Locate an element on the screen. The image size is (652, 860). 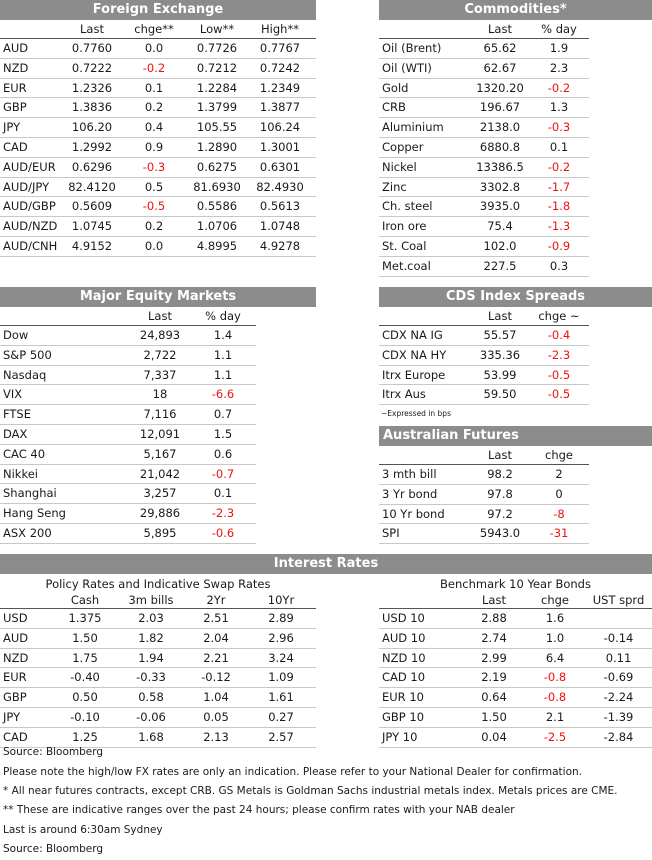
cell-last: 0.64 is located at coordinates (494, 697).